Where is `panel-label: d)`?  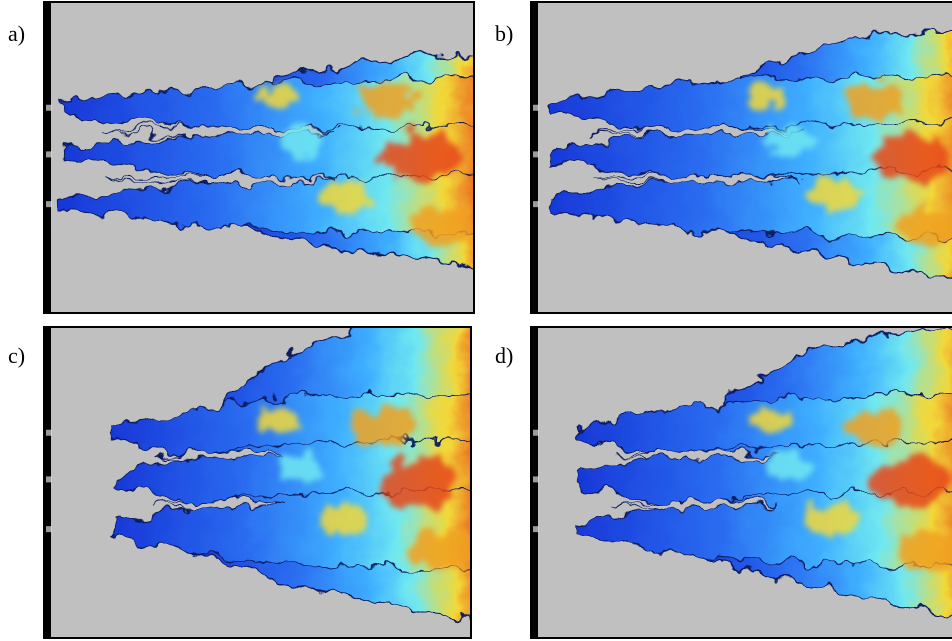
panel-label: d) is located at coordinates (504, 355).